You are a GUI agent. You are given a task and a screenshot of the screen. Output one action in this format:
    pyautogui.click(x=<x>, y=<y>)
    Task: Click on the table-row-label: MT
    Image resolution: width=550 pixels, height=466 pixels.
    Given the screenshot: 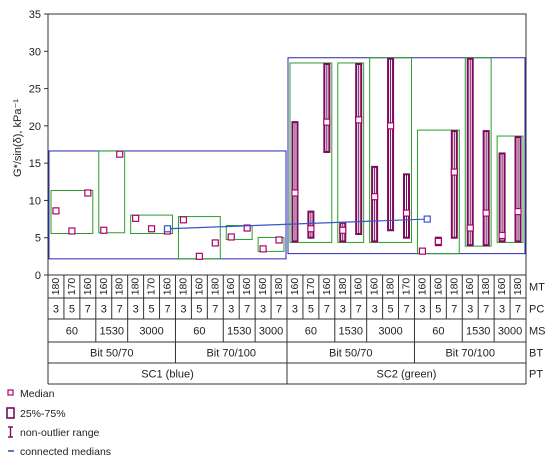 What is the action you would take?
    pyautogui.click(x=537, y=288)
    